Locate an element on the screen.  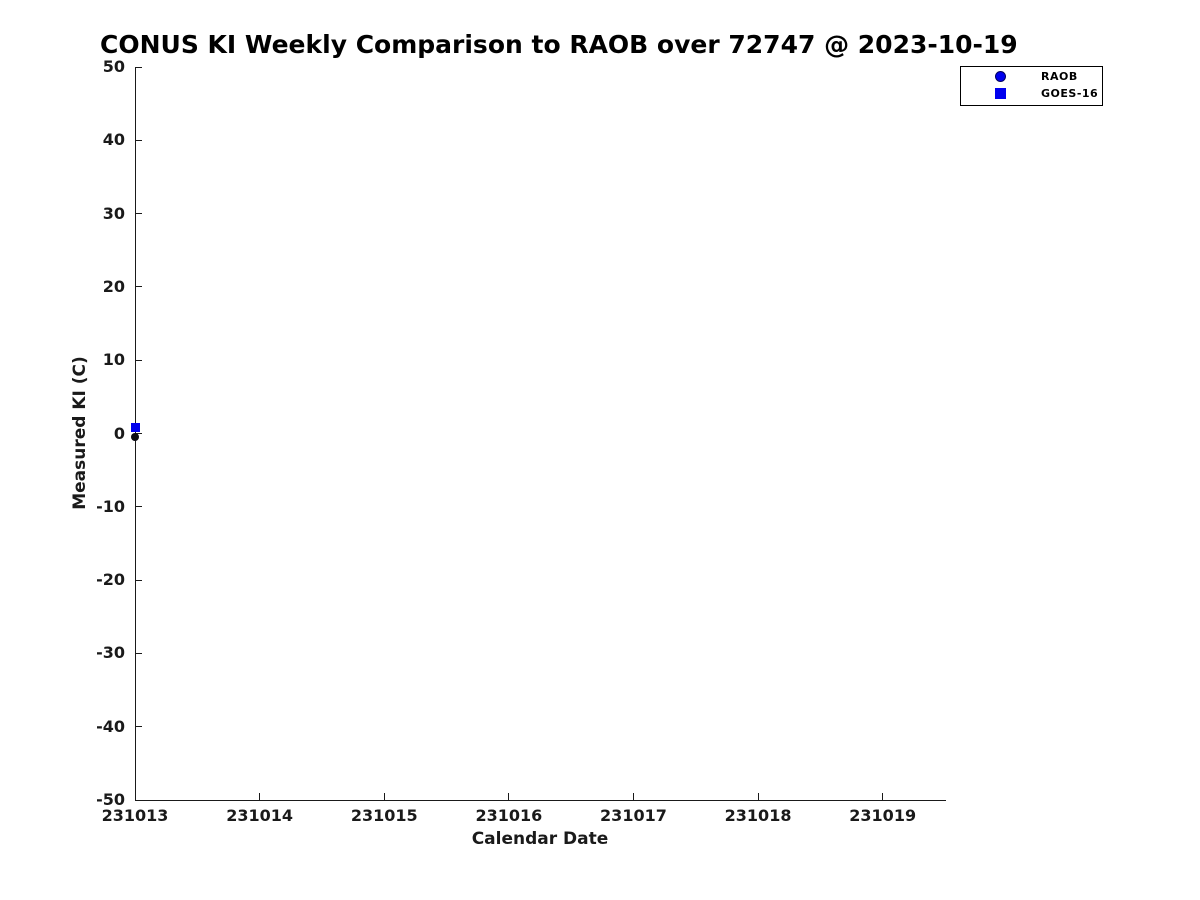
y-tick-label: -50 is located at coordinates (110, 799).